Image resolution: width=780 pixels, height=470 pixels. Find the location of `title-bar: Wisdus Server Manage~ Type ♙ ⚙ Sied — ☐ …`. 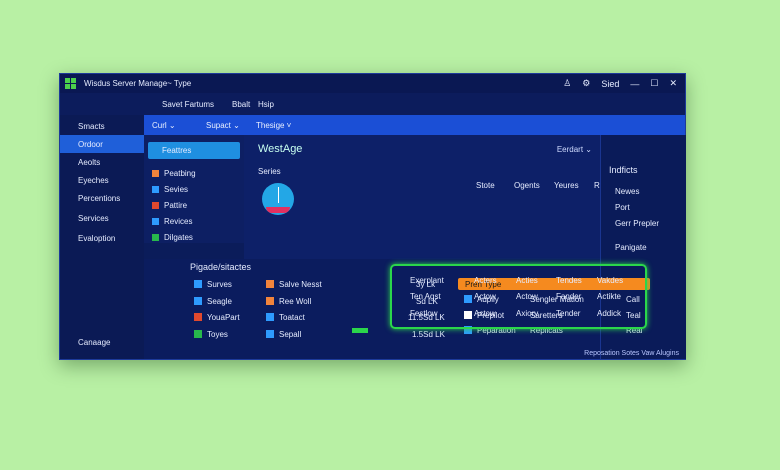

title-bar: Wisdus Server Manage~ Type ♙ ⚙ Sied — ☐ … is located at coordinates (372, 83).